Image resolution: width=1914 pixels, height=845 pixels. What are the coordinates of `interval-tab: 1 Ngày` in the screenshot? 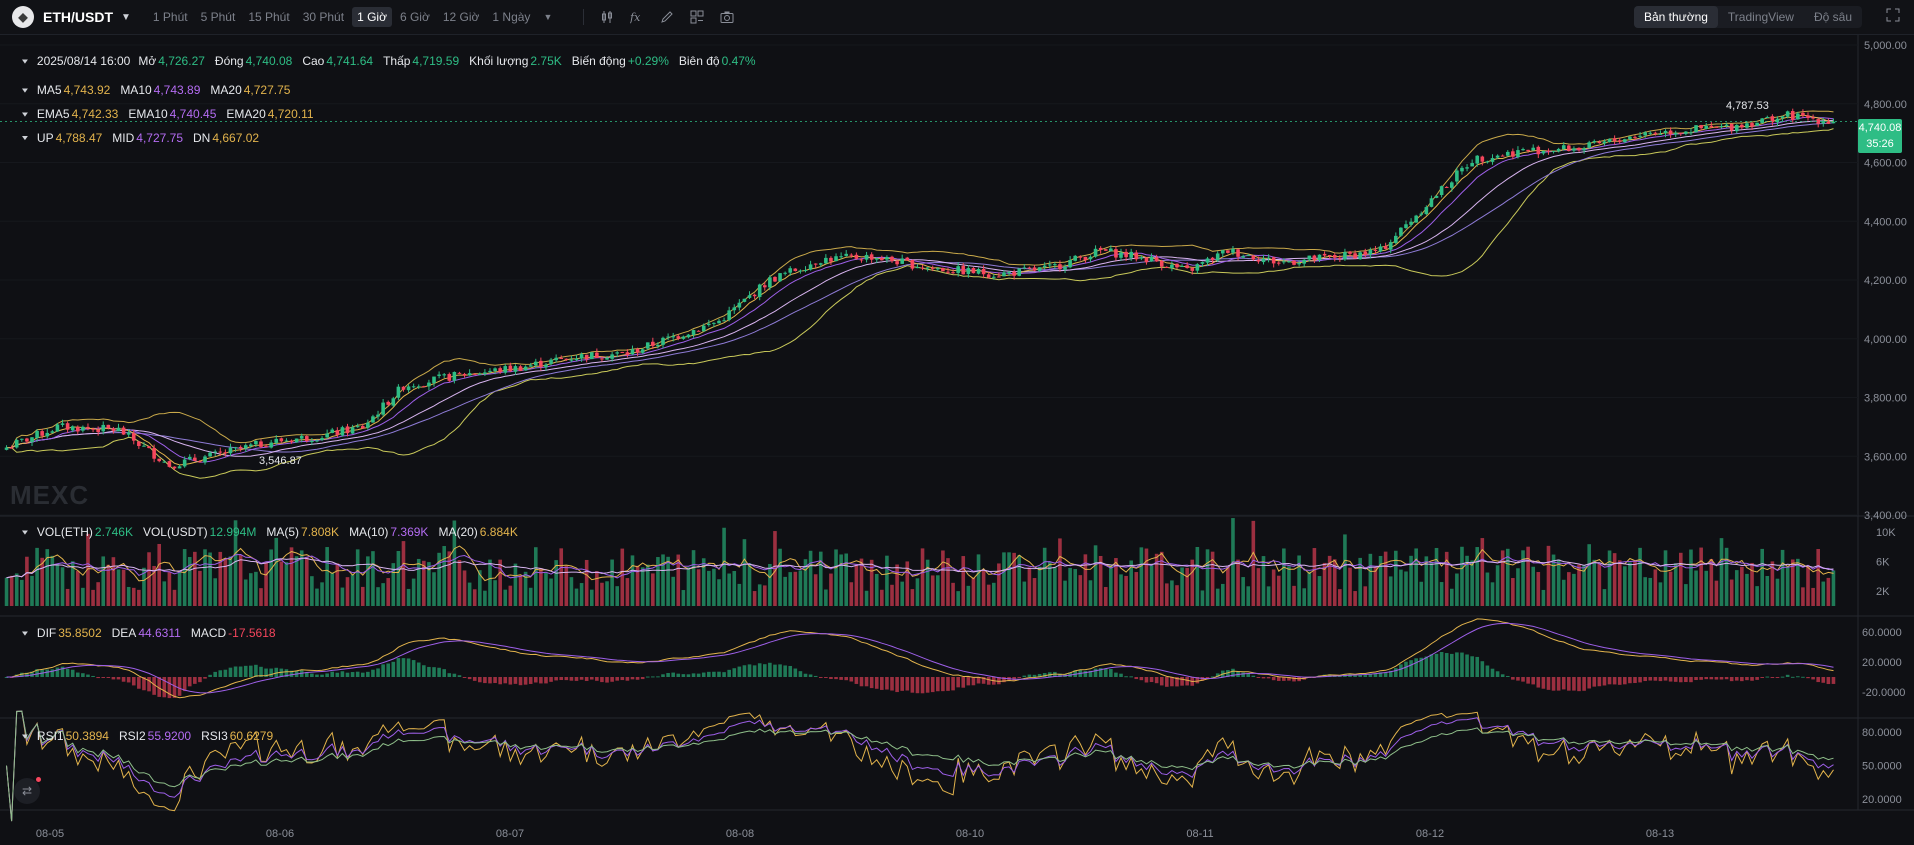 It's located at (511, 17).